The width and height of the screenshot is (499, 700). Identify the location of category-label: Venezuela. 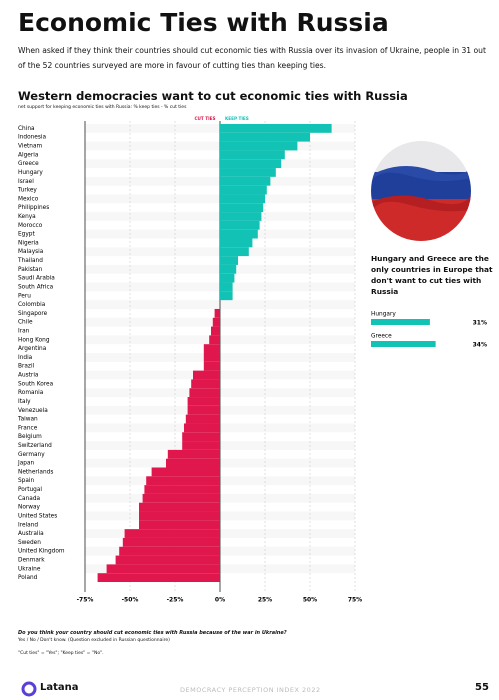
(33, 411).